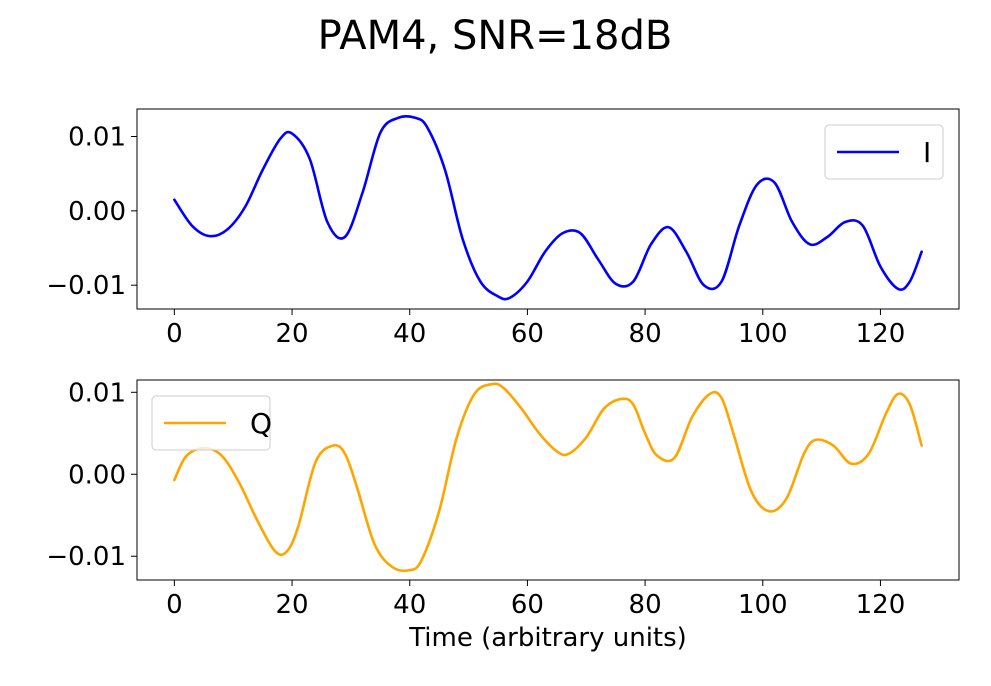  Describe the element at coordinates (927, 152) in the screenshot. I see `legend-label: I` at that location.